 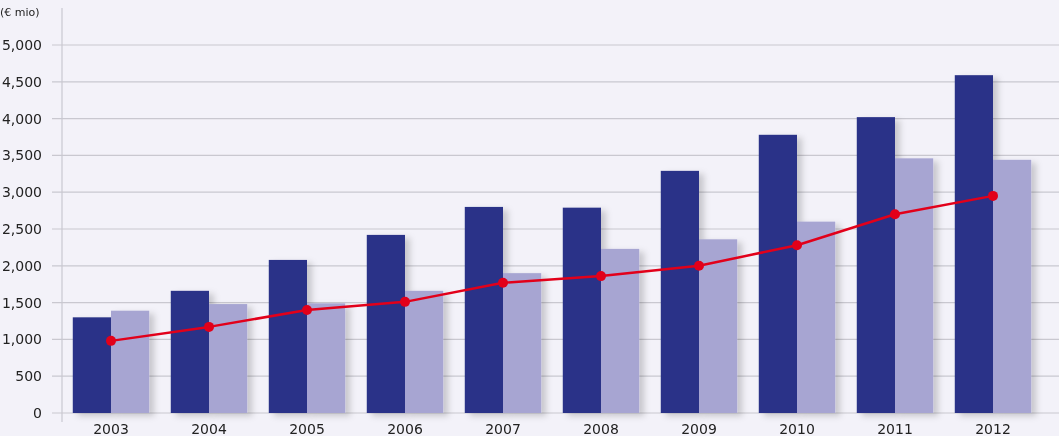 What do you see at coordinates (28, 376) in the screenshot?
I see `y-tick-label: 500` at bounding box center [28, 376].